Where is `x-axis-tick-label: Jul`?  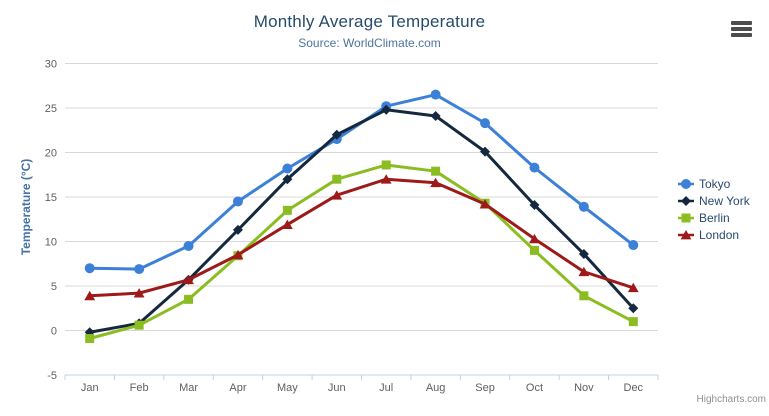
x-axis-tick-label: Jul is located at coordinates (386, 388).